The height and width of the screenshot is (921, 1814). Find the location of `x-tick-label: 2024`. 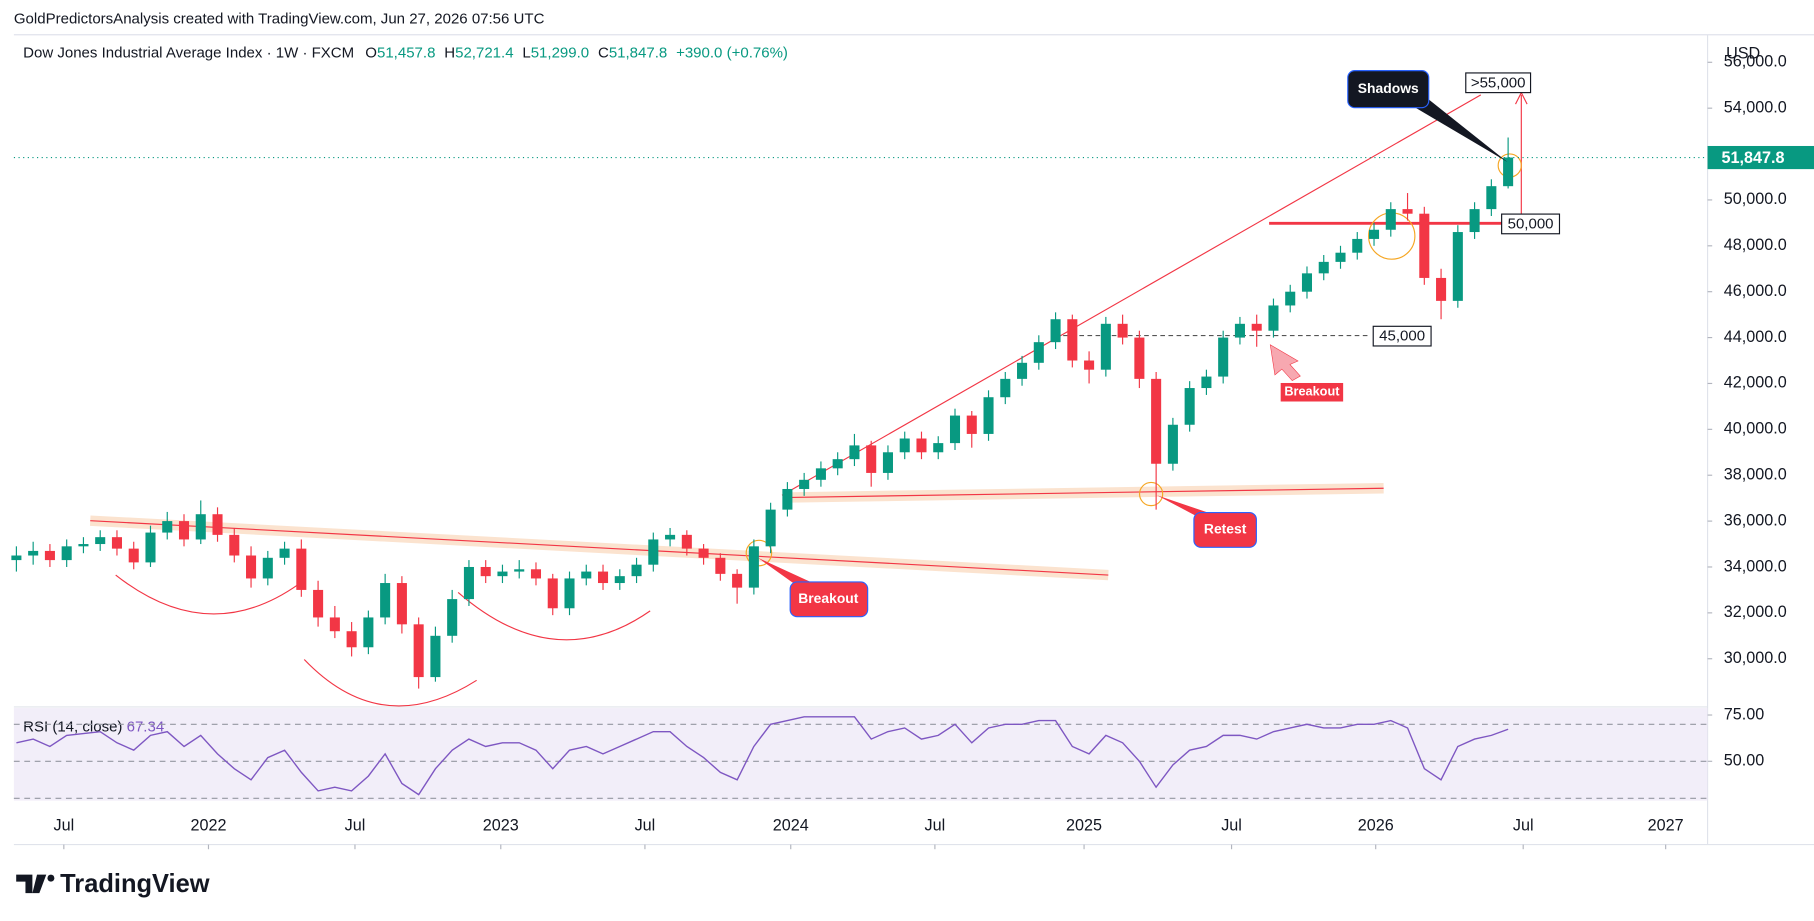

x-tick-label: 2024 is located at coordinates (791, 825).